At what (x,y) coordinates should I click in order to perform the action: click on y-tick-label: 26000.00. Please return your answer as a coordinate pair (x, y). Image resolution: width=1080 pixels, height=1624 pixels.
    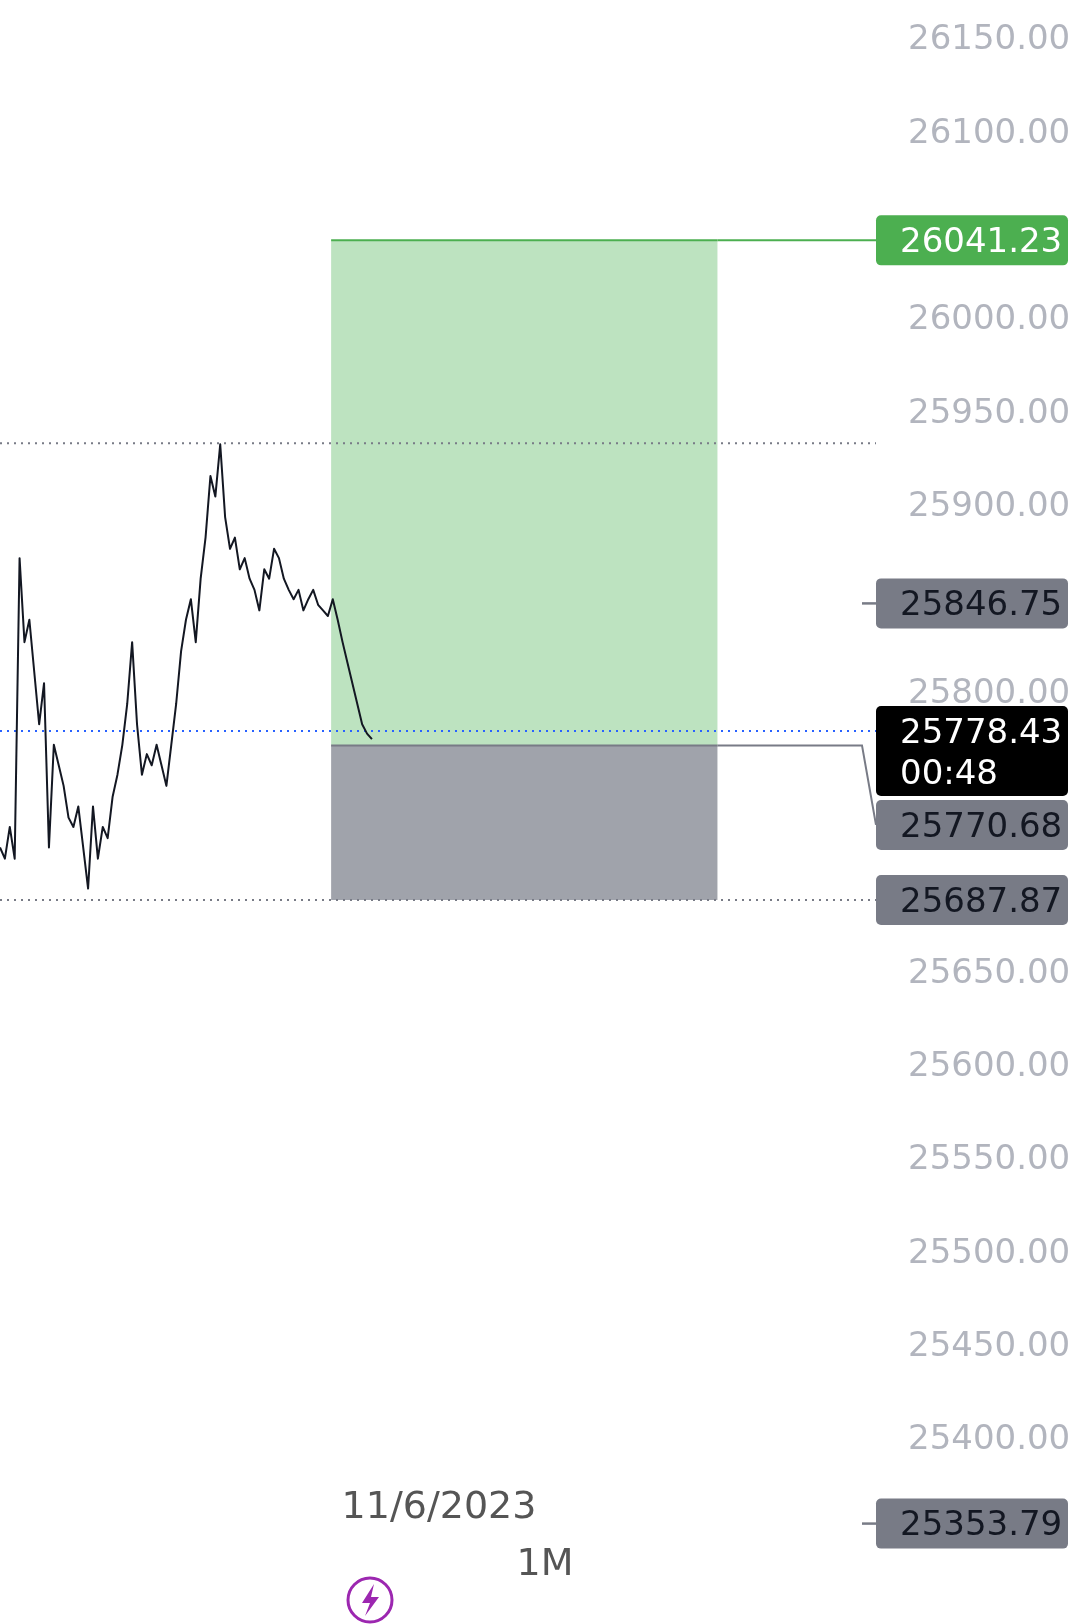
    Looking at the image, I should click on (989, 317).